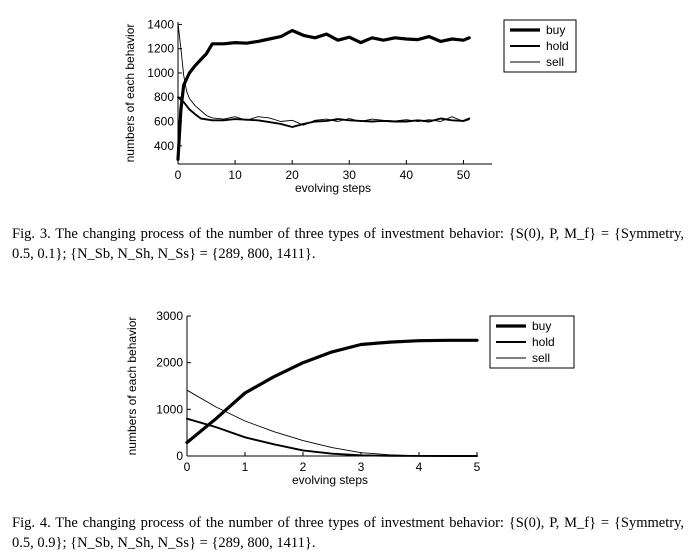 The height and width of the screenshot is (553, 694). I want to click on fig3-series-sell, so click(323, 74).